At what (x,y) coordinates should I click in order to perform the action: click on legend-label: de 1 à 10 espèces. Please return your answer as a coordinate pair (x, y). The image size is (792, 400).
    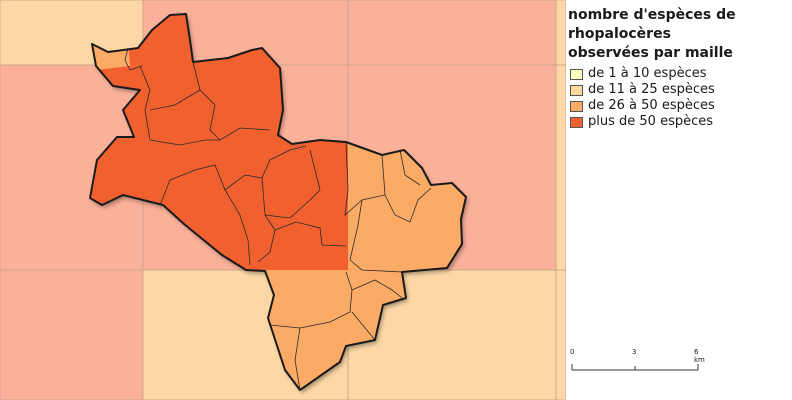
    Looking at the image, I should click on (647, 73).